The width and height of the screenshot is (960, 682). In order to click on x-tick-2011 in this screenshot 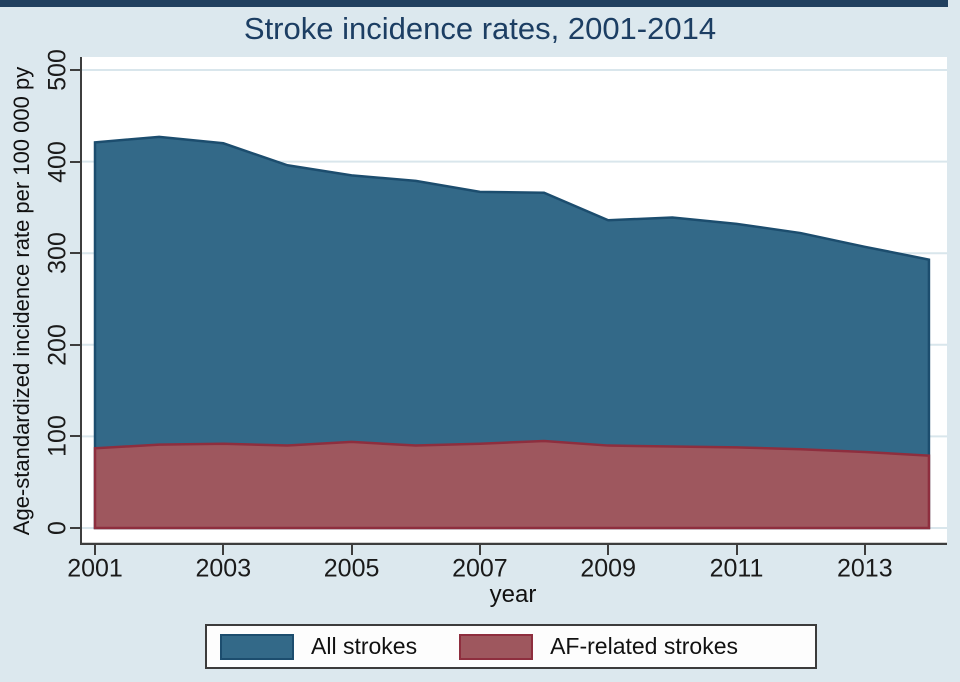, I will do `click(736, 550)`.